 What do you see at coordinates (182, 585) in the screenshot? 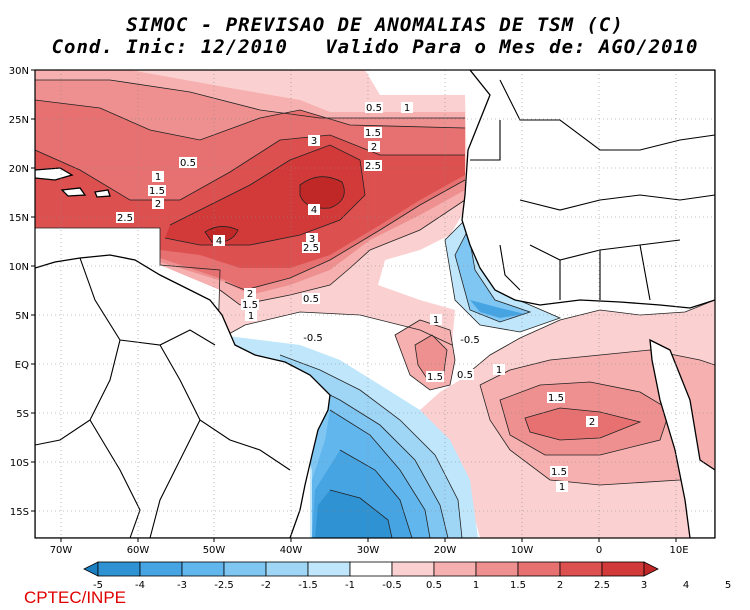
I see `colorbar-label: -3` at bounding box center [182, 585].